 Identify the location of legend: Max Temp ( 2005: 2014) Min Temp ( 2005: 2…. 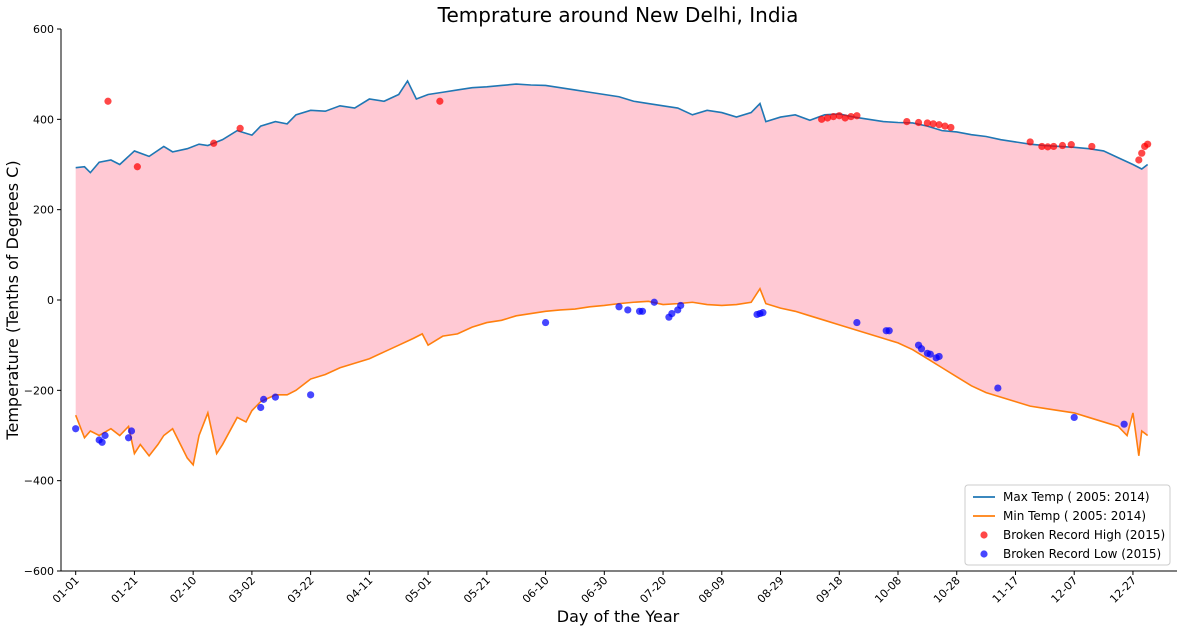
(1067, 525).